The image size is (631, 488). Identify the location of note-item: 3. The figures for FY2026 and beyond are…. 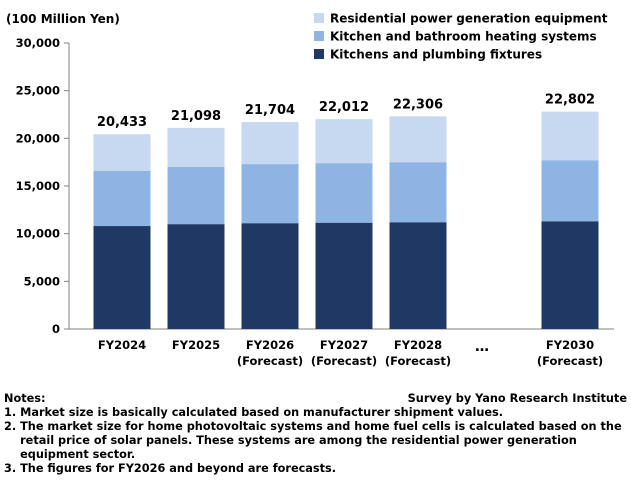
(316, 469).